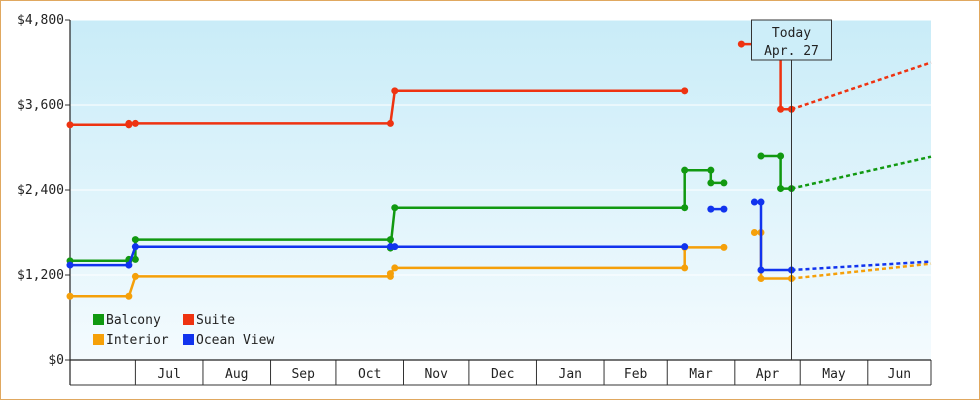 This screenshot has width=980, height=400. What do you see at coordinates (768, 374) in the screenshot?
I see `x-tick-label: Apr` at bounding box center [768, 374].